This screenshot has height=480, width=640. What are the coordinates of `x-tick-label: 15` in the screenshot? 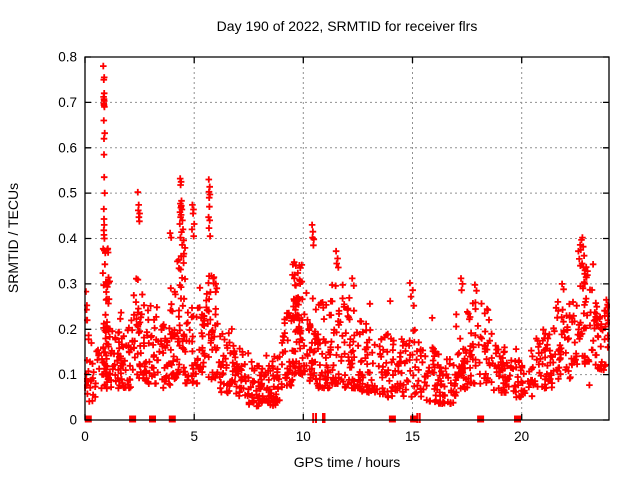 It's located at (412, 436).